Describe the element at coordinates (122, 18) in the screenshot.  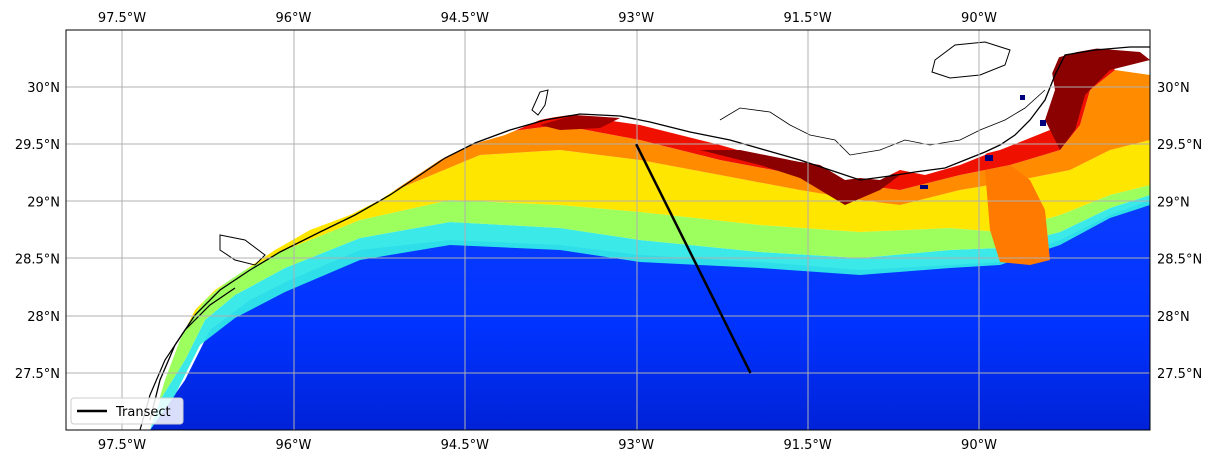
I see `x-tick-label-top: 97.5°W` at that location.